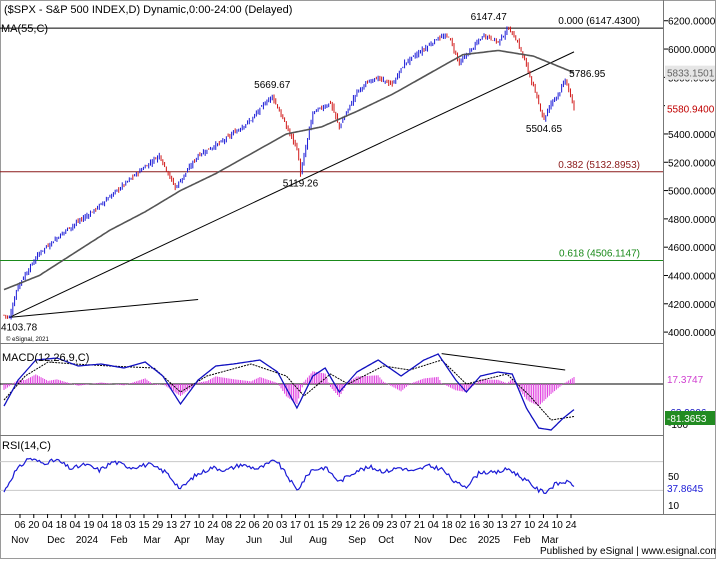 Image resolution: width=716 pixels, height=564 pixels. Describe the element at coordinates (296, 525) in the screenshot. I see `time-axis-day-label: 17` at that location.